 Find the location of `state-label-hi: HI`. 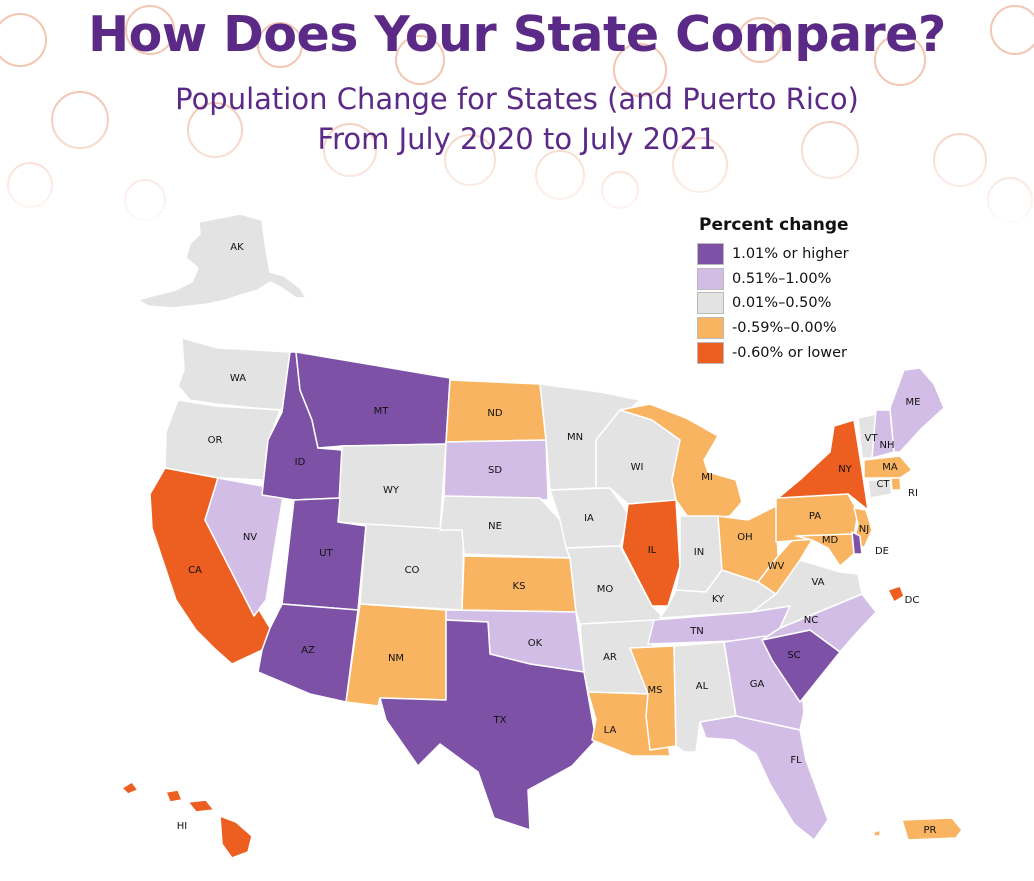

state-label-hi: HI is located at coordinates (182, 826).